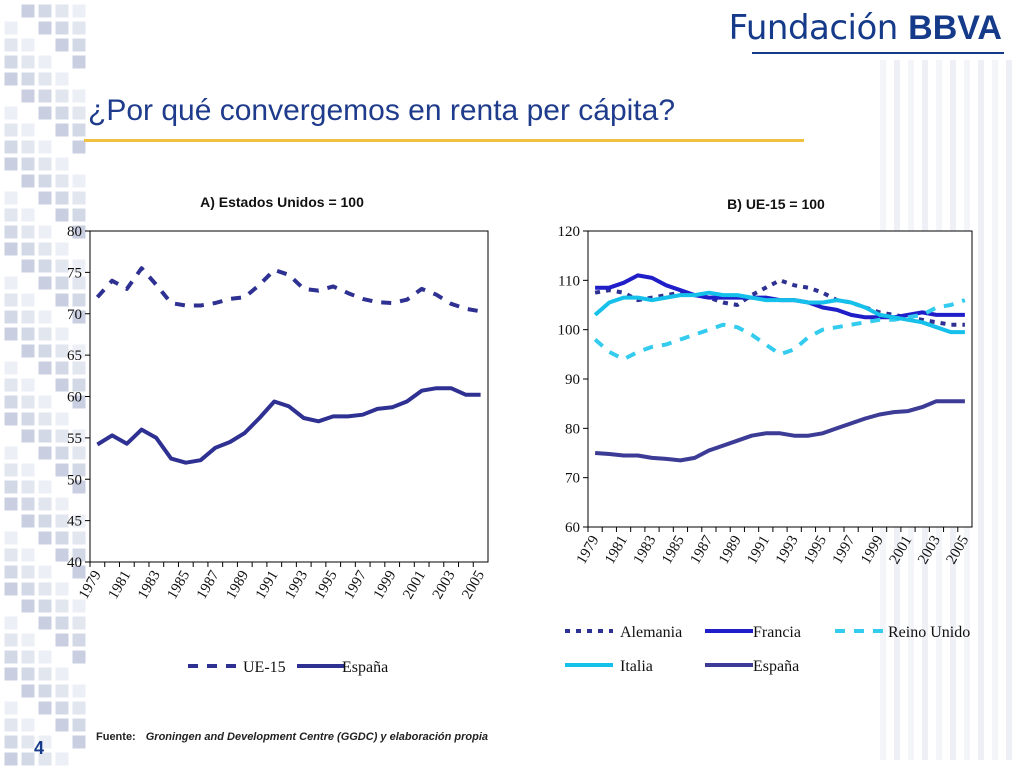 This screenshot has width=1024, height=768. I want to click on x-tick-label: 1989, so click(237, 585).